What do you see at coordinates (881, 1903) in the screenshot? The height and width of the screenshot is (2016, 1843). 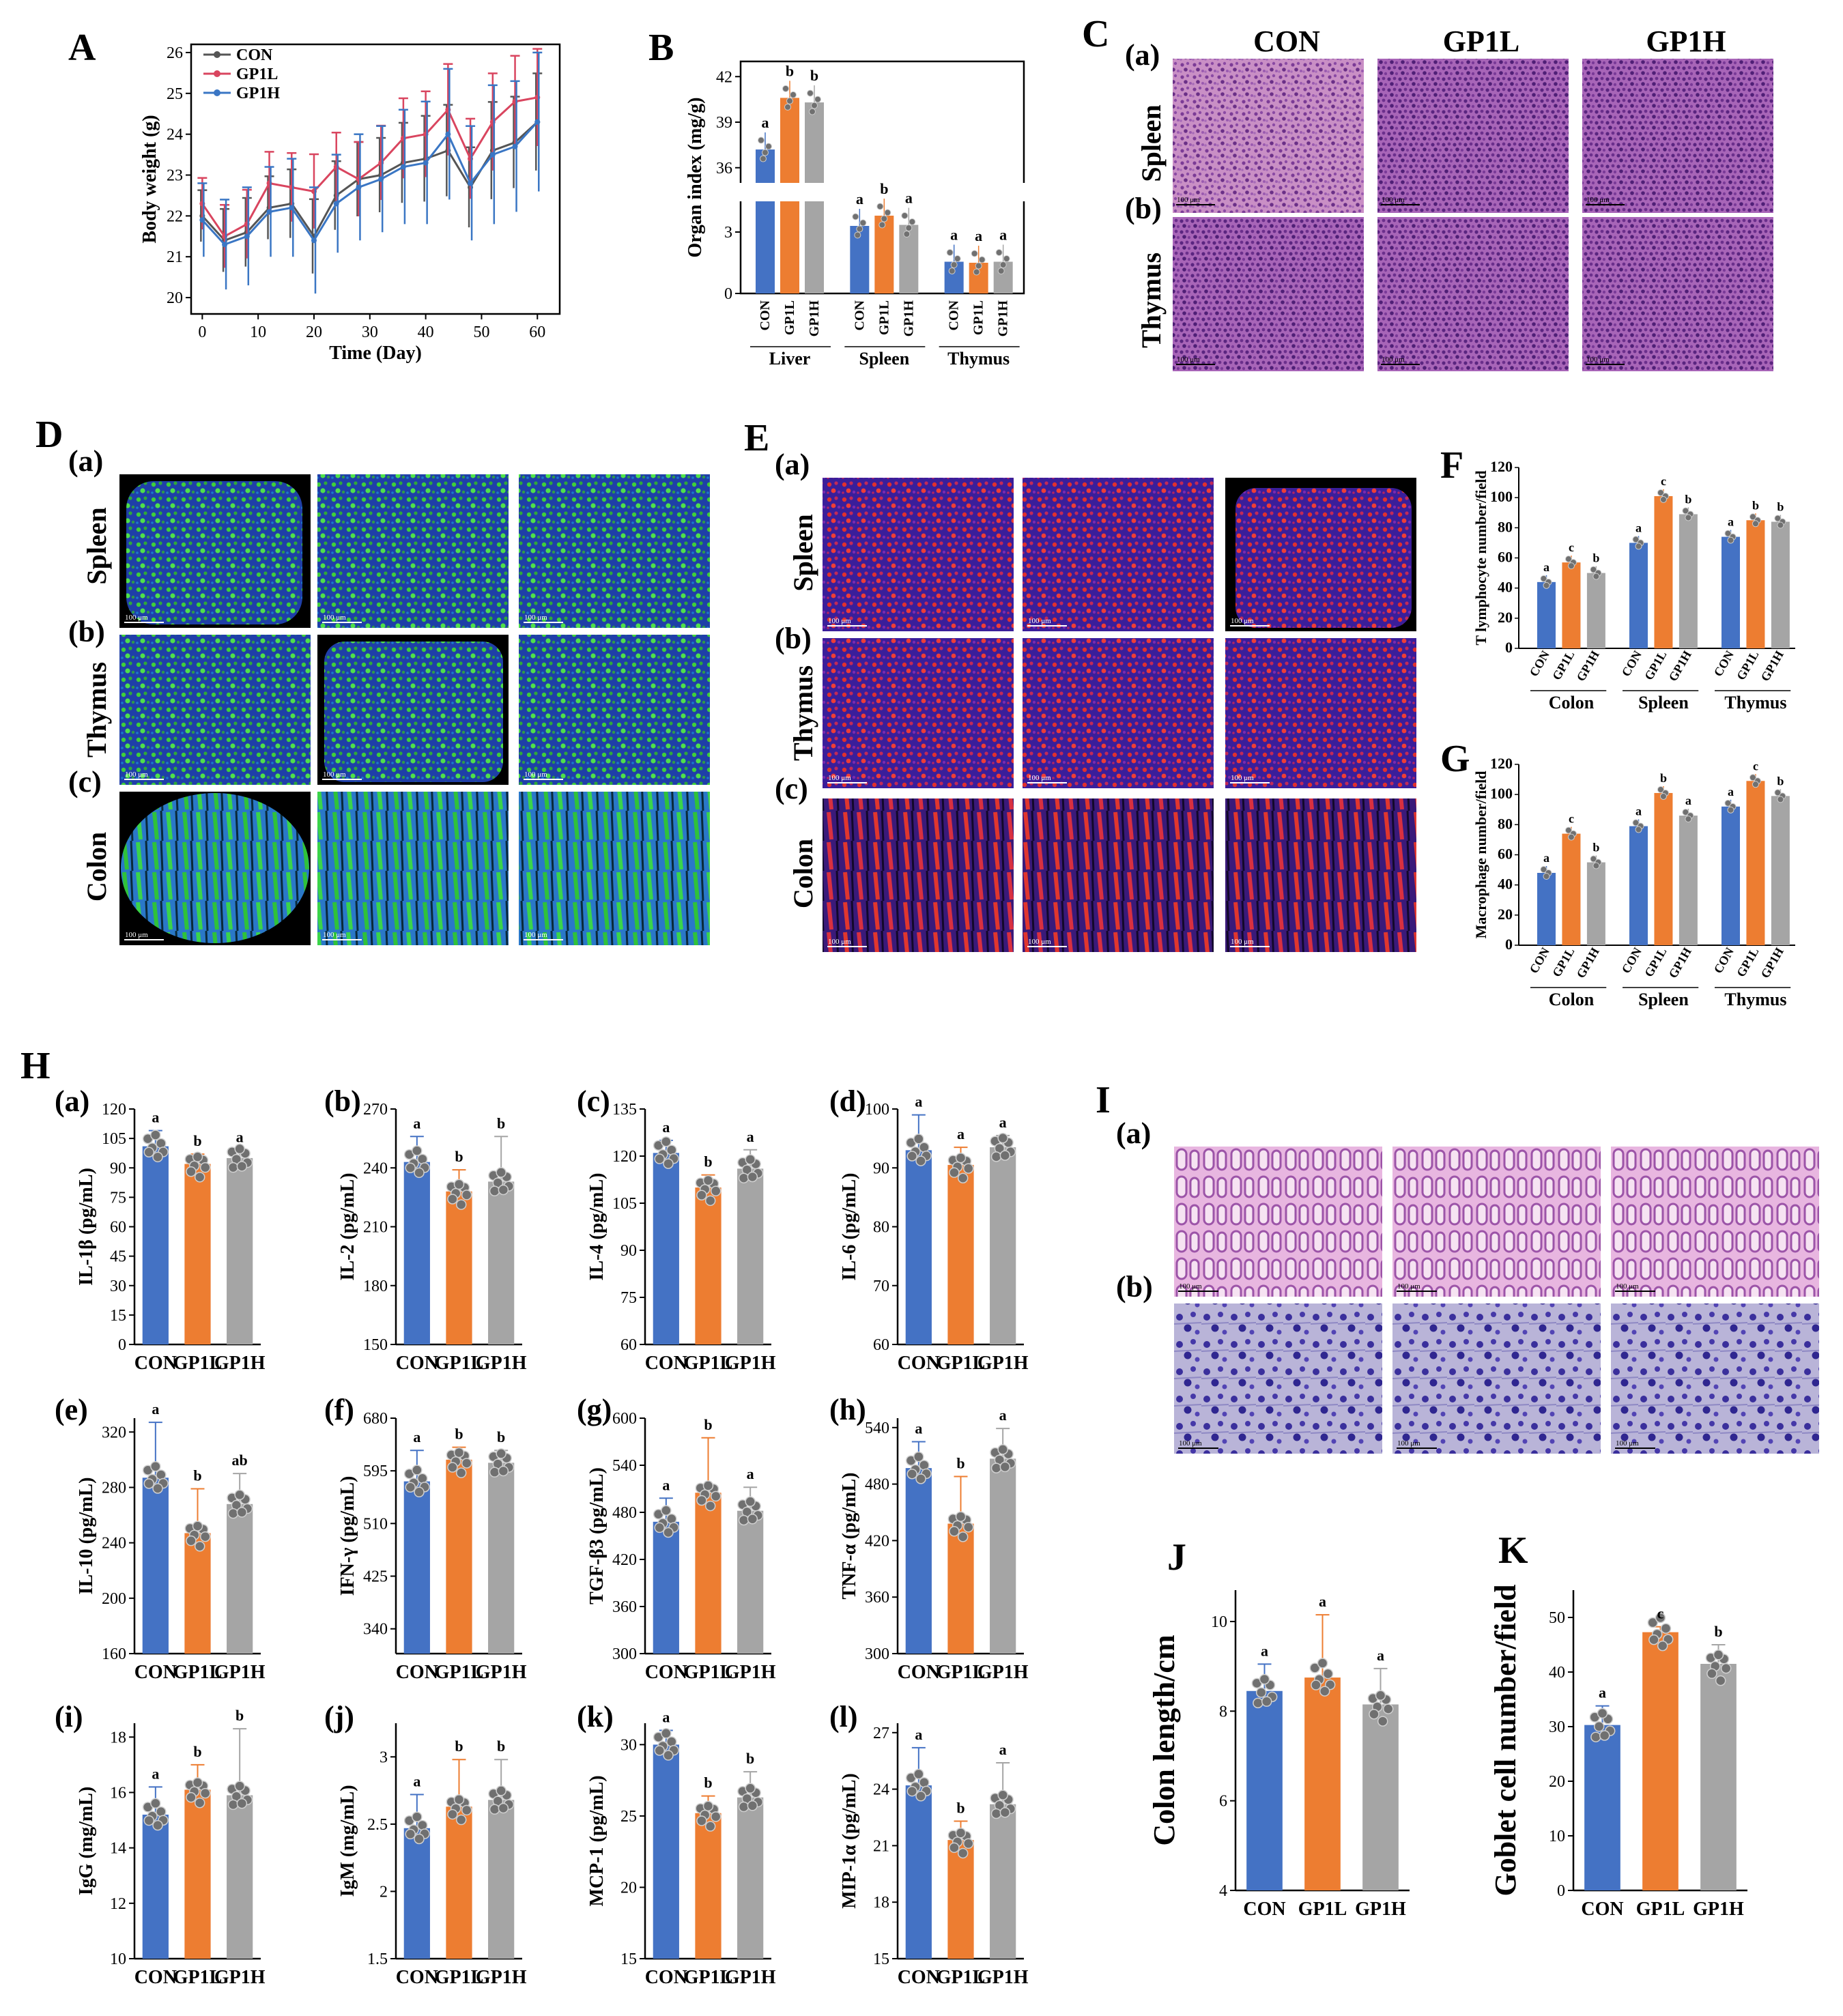 I see `y-tick-label: 18` at bounding box center [881, 1903].